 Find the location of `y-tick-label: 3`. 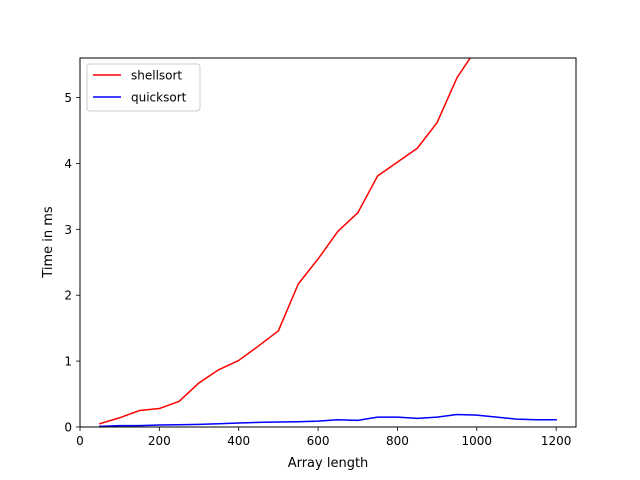

y-tick-label: 3 is located at coordinates (68, 230).